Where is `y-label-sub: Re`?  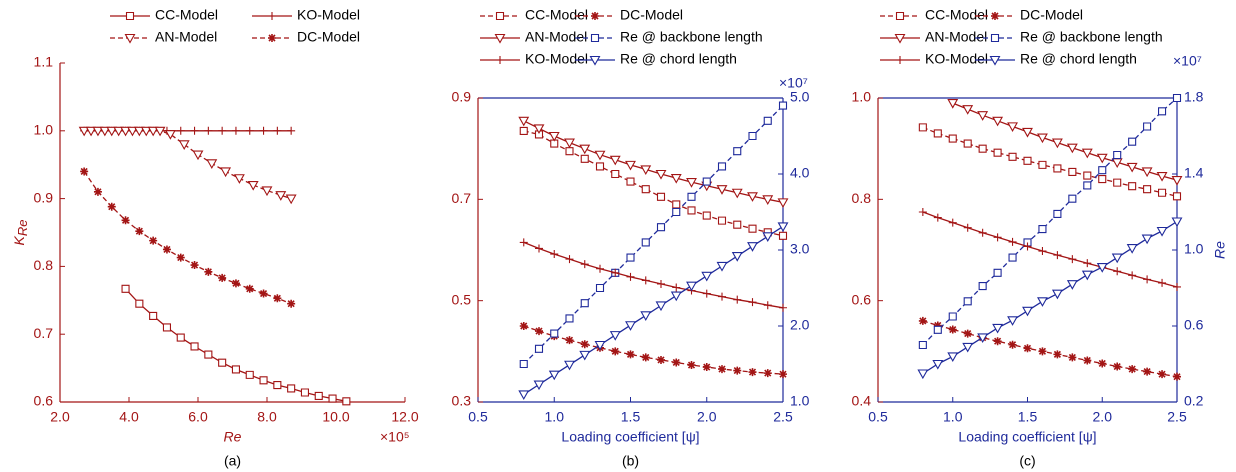
y-label-sub: Re is located at coordinates (22, 228).